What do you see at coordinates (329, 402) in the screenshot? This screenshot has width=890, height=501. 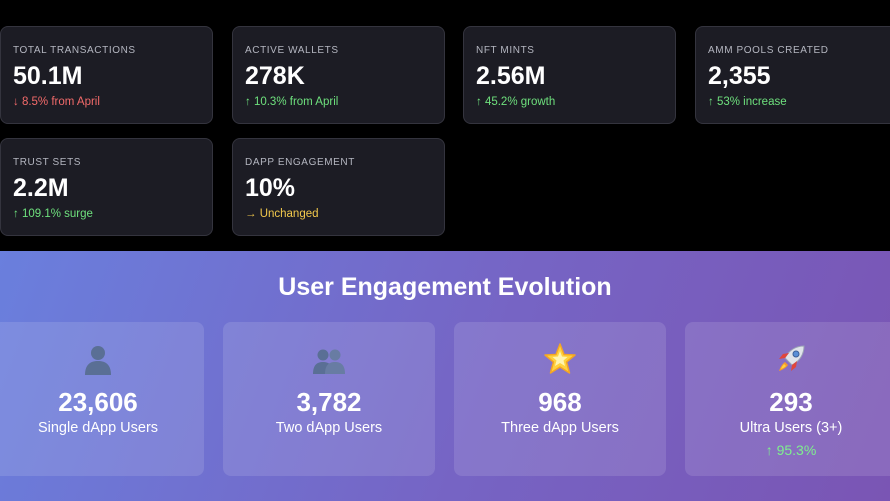 I see `user-count: 3,782` at bounding box center [329, 402].